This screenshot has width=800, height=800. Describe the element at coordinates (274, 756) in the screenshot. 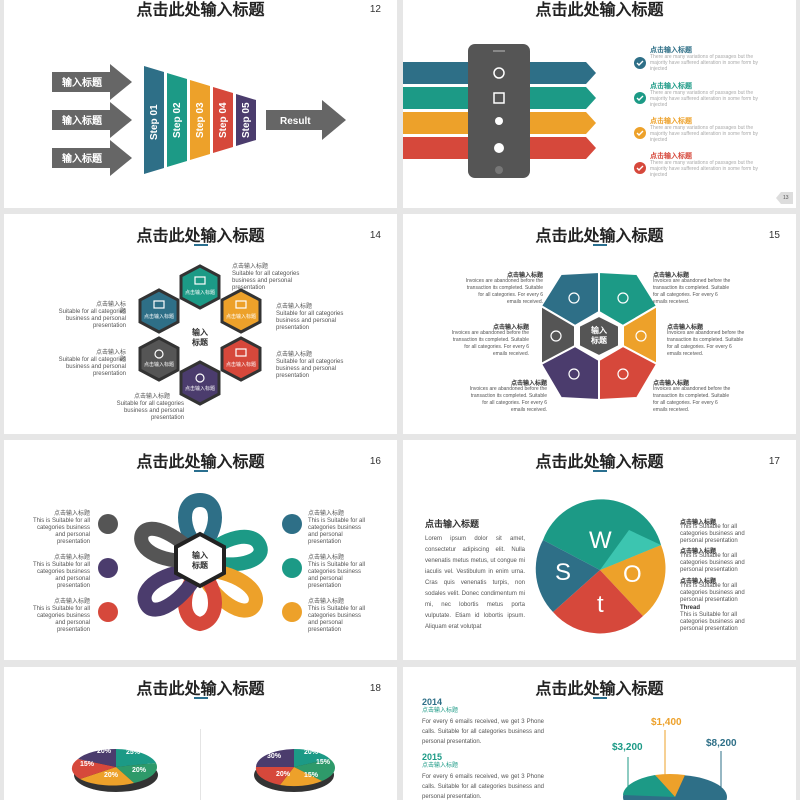

I see `pie2-label: 30%` at that location.